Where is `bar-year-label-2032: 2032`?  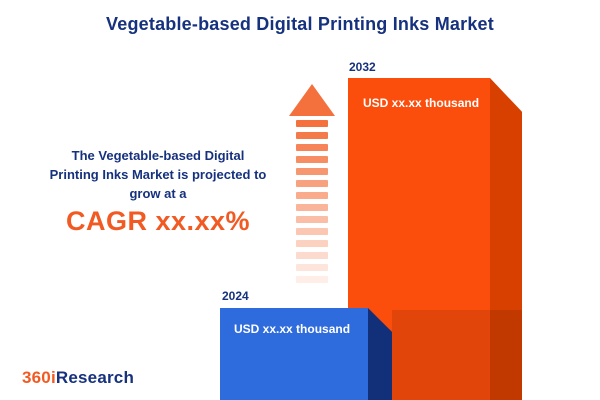 bar-year-label-2032: 2032 is located at coordinates (362, 67).